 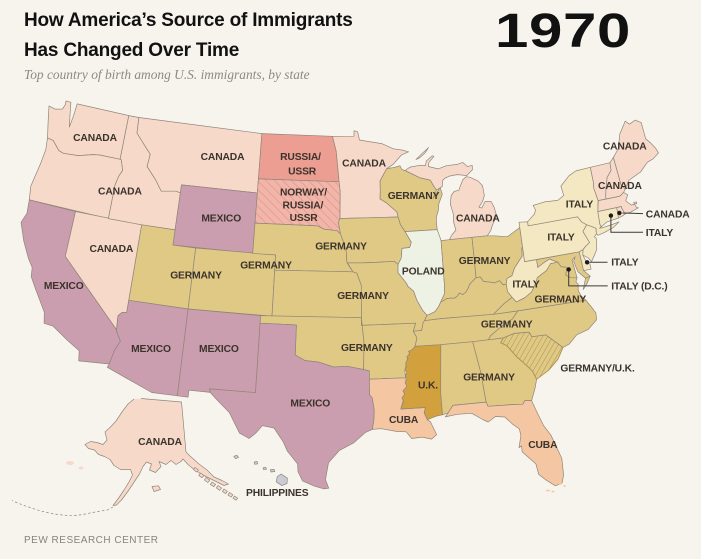 What do you see at coordinates (428, 386) in the screenshot?
I see `svg-text: U.K.` at bounding box center [428, 386].